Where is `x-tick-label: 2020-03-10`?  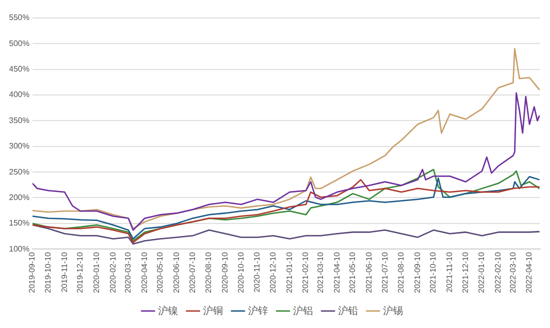
x-tick-label: 2020-03-10 is located at coordinates (128, 272).